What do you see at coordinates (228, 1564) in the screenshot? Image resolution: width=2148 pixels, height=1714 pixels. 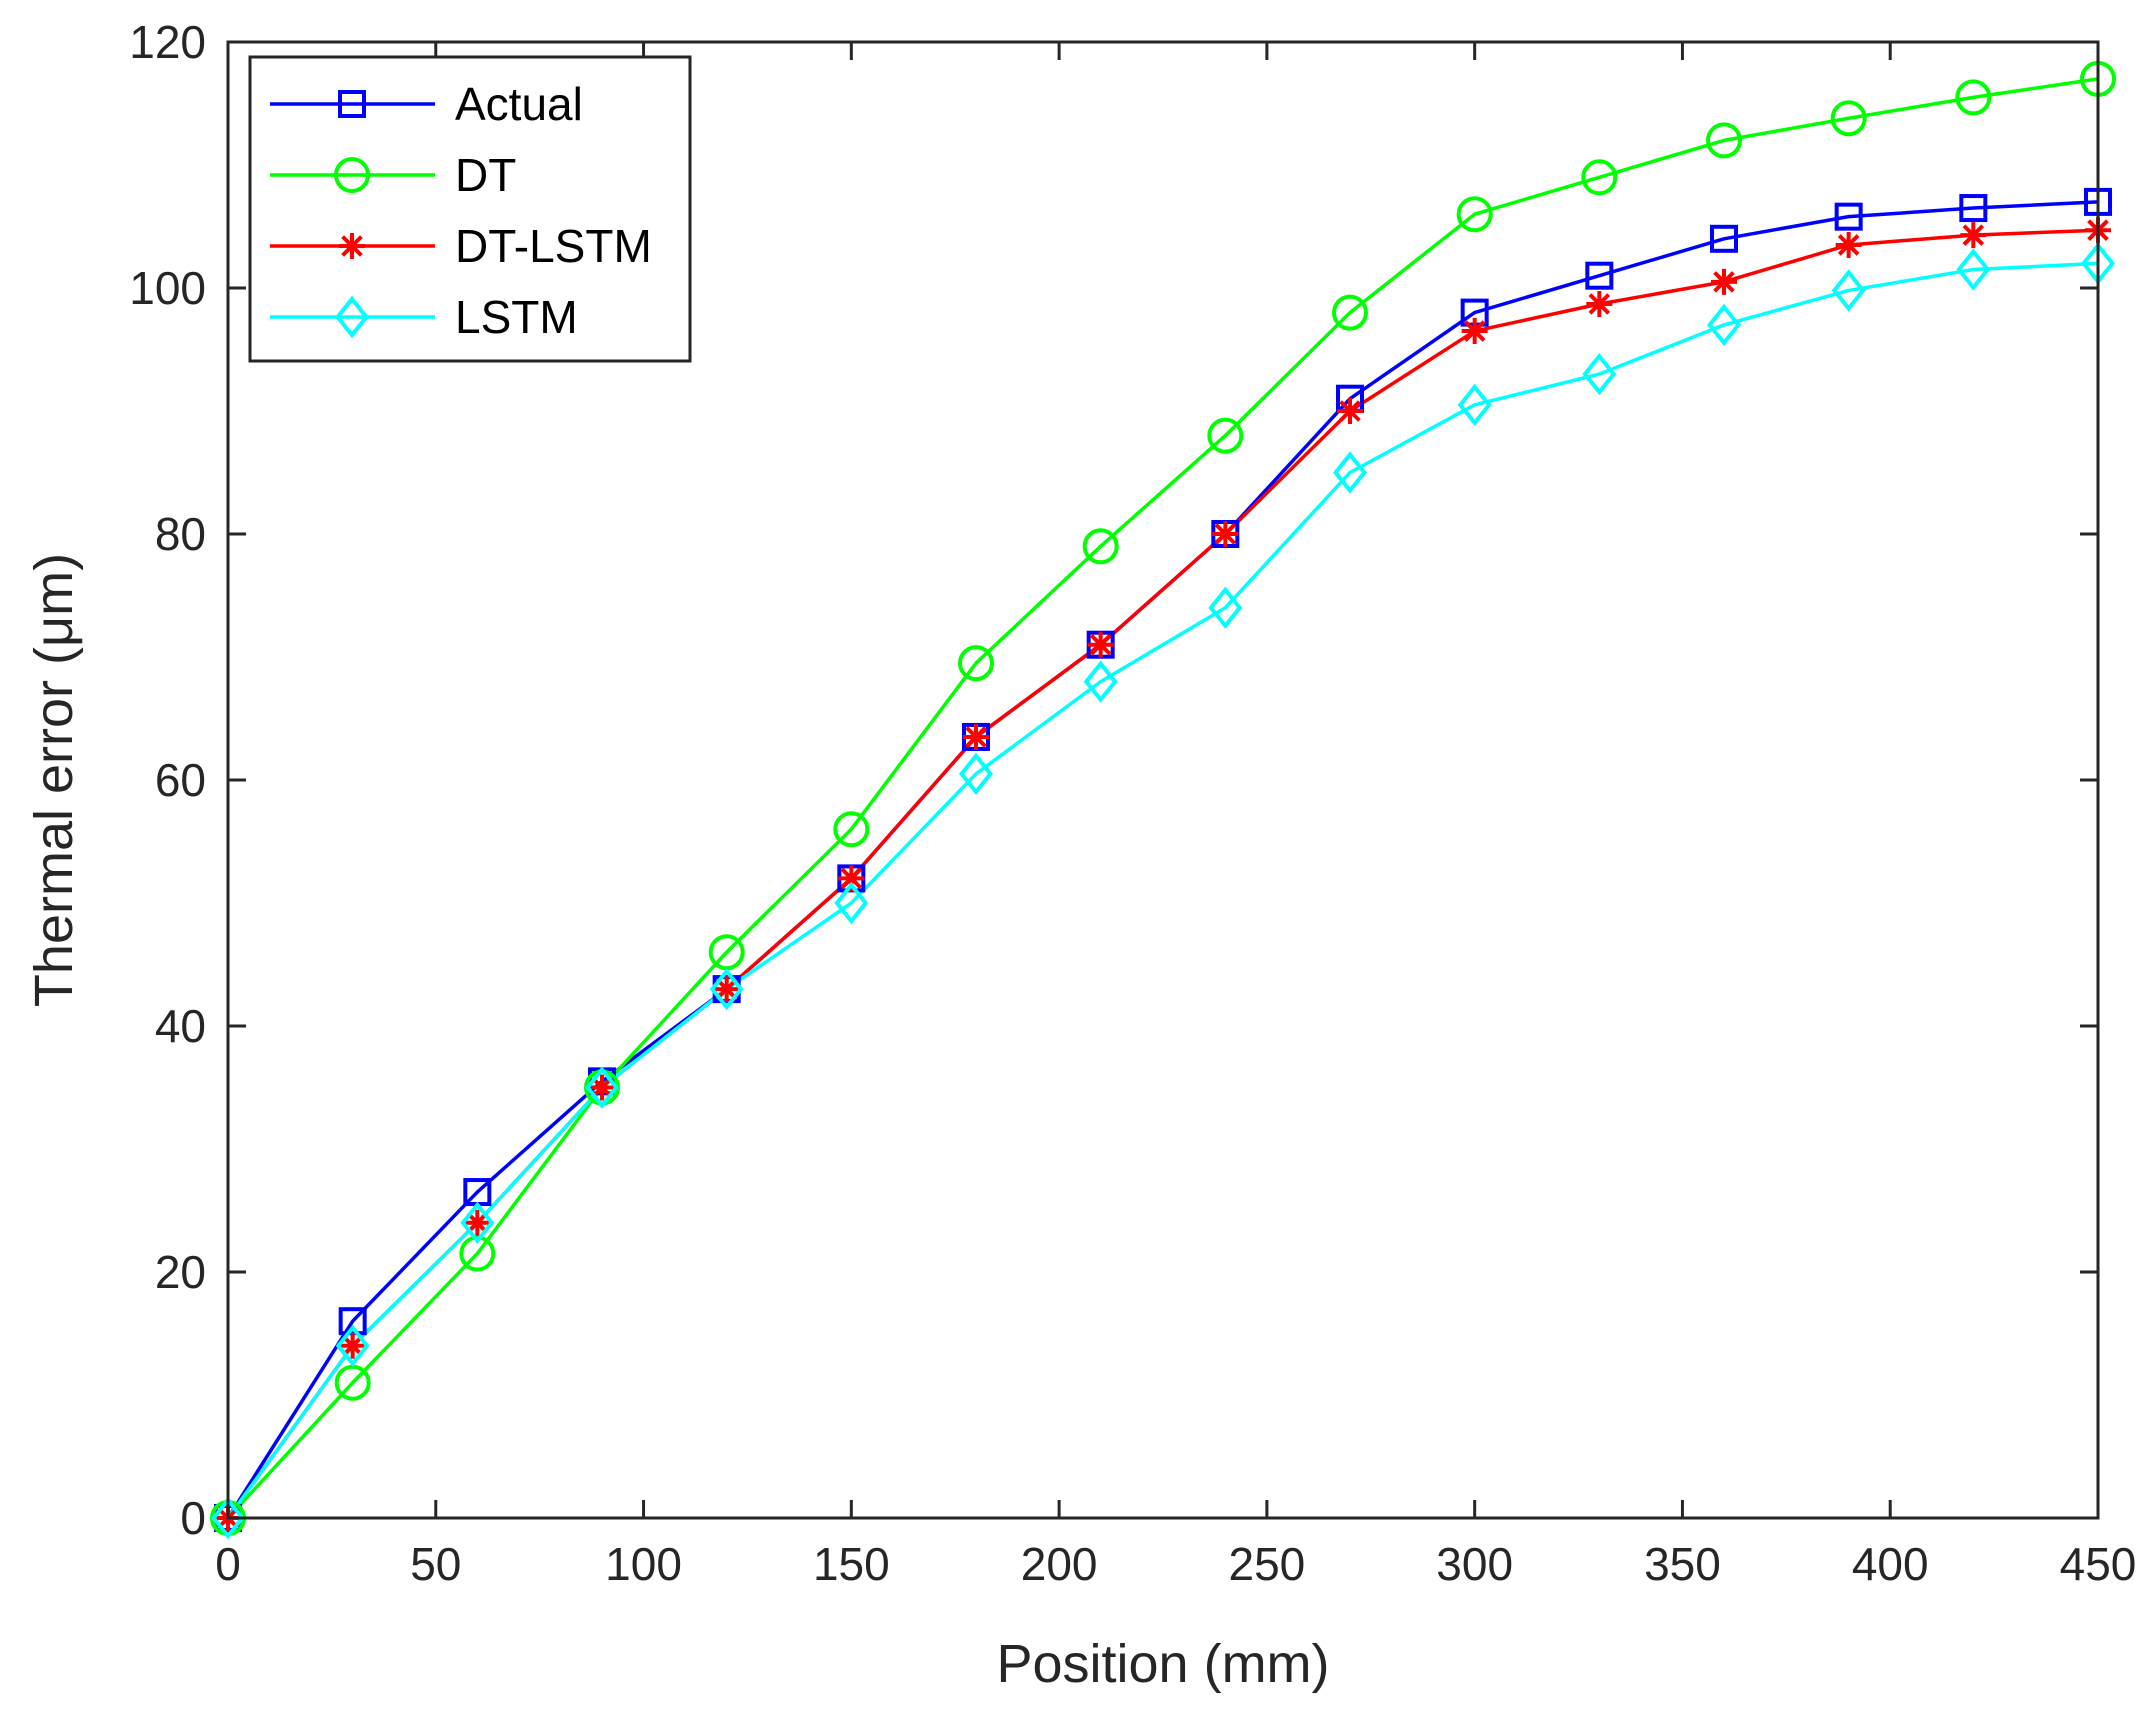 I see `x-tick-label: 0` at bounding box center [228, 1564].